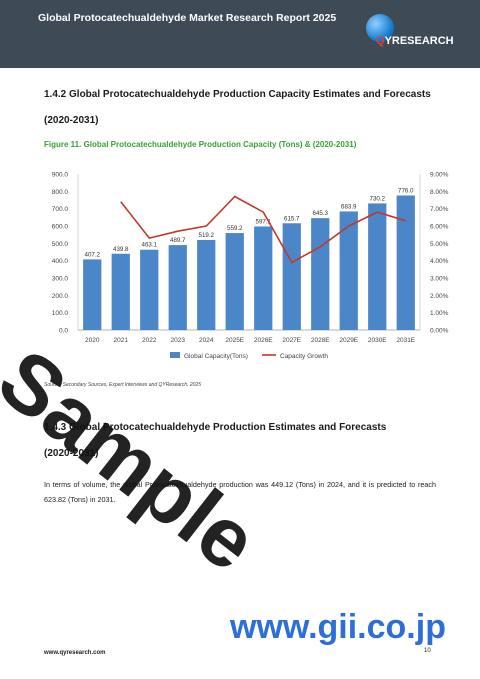 The image size is (480, 679). I want to click on bar-value-label: 730.2, so click(378, 198).